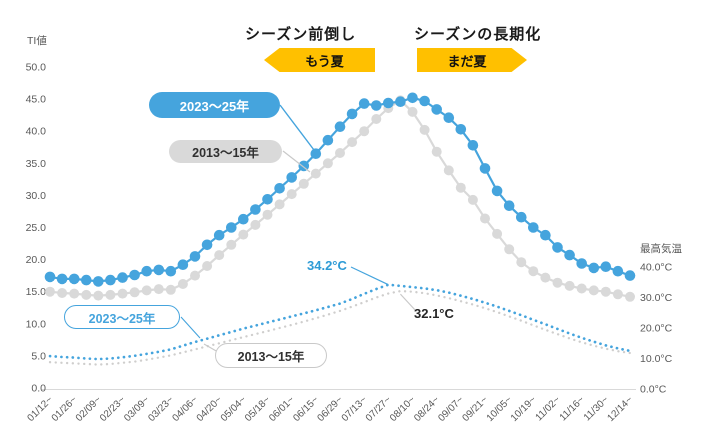 This screenshot has width=705, height=442. What do you see at coordinates (258, 409) in the screenshot?
I see `x-axis-tick-label: 05/18~` at bounding box center [258, 409].